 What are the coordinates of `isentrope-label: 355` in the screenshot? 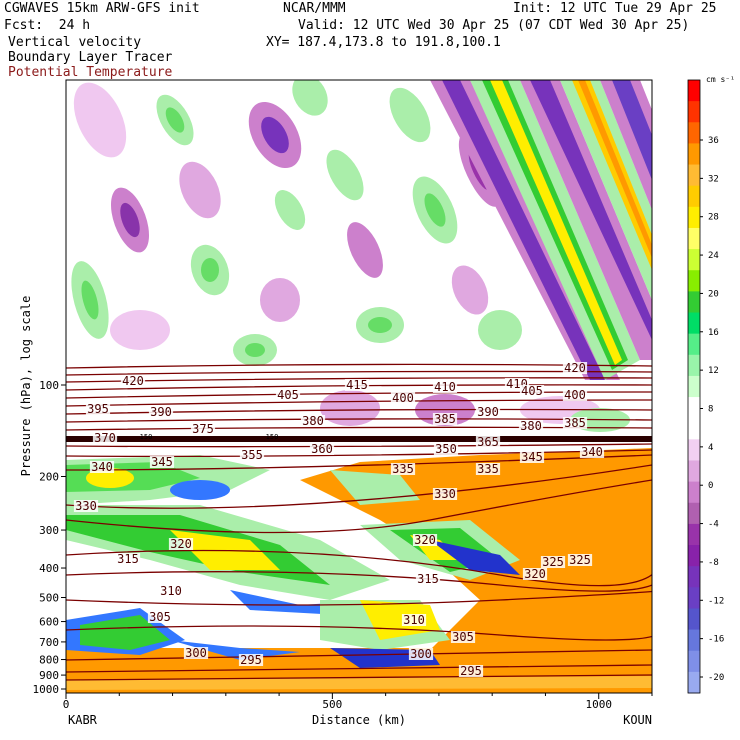 It's located at (252, 455).